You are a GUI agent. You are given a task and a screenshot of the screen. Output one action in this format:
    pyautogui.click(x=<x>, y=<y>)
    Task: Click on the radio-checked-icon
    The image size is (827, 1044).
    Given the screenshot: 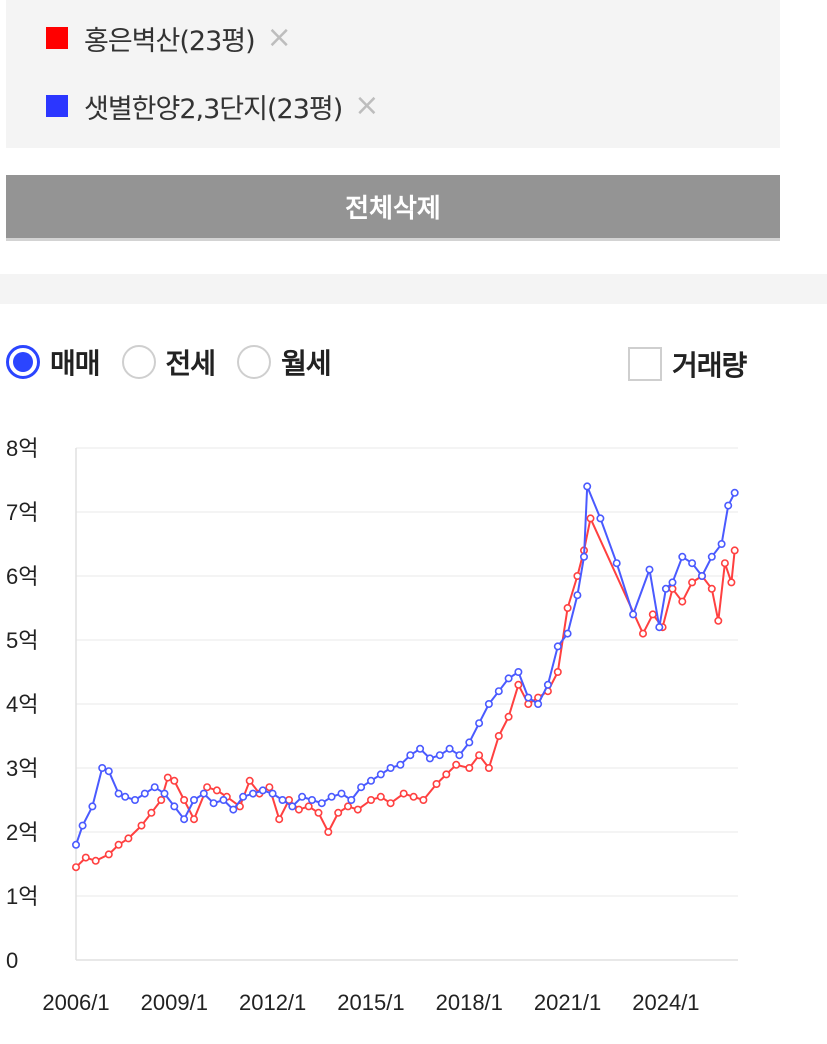 What is the action you would take?
    pyautogui.click(x=23, y=362)
    